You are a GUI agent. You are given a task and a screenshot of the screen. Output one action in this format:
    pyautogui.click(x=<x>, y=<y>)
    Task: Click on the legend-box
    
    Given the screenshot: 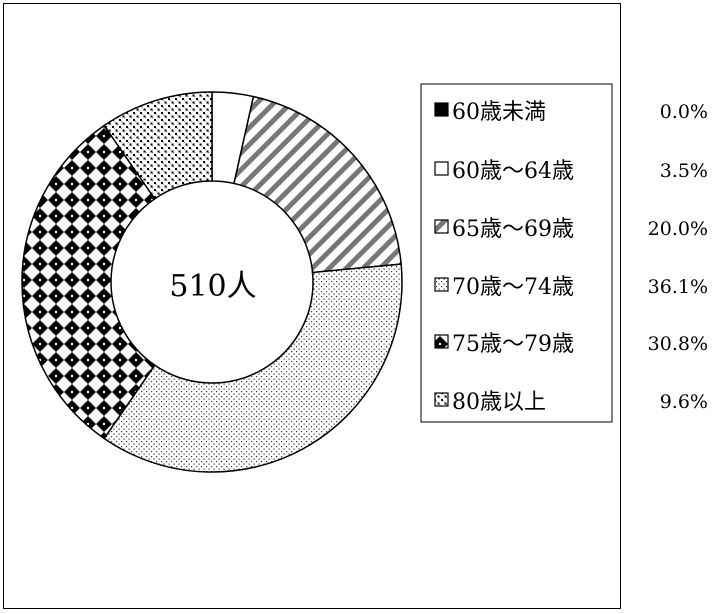 What is the action you would take?
    pyautogui.click(x=516, y=253)
    